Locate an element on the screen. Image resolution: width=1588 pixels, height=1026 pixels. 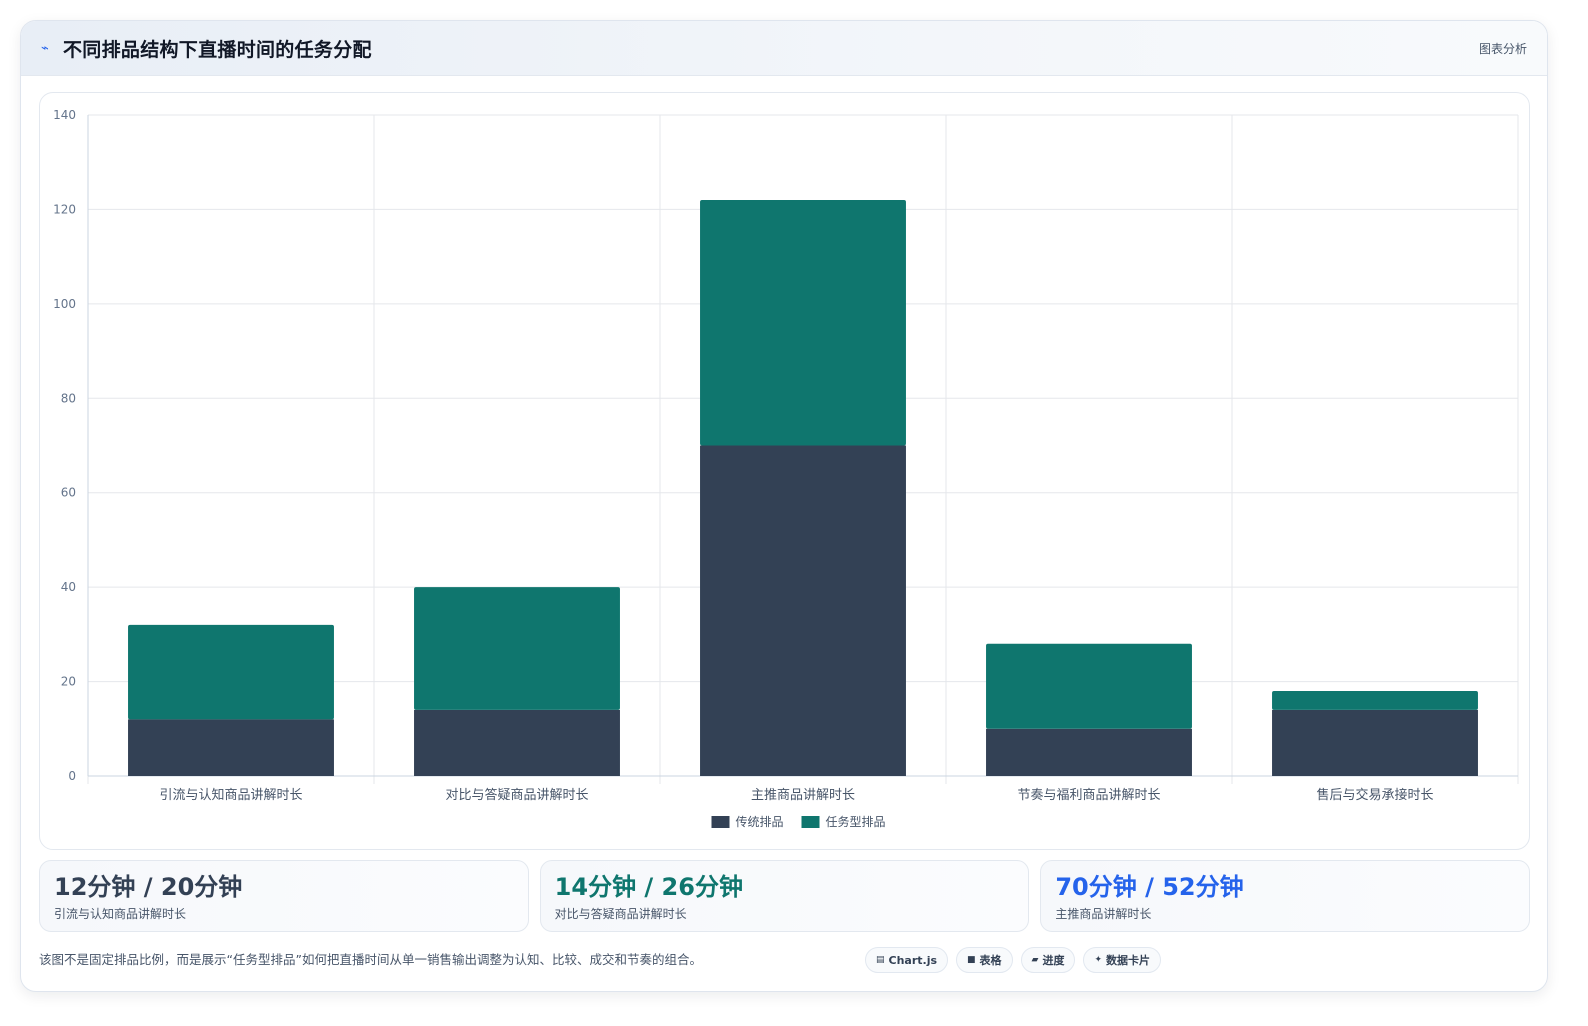
stat-label-3: 主推商品讲解时长 is located at coordinates (1103, 914).